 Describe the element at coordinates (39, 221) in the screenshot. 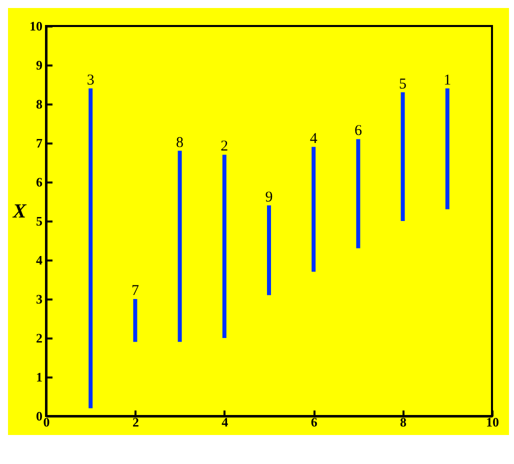

I see `y-tick-label: 5` at that location.